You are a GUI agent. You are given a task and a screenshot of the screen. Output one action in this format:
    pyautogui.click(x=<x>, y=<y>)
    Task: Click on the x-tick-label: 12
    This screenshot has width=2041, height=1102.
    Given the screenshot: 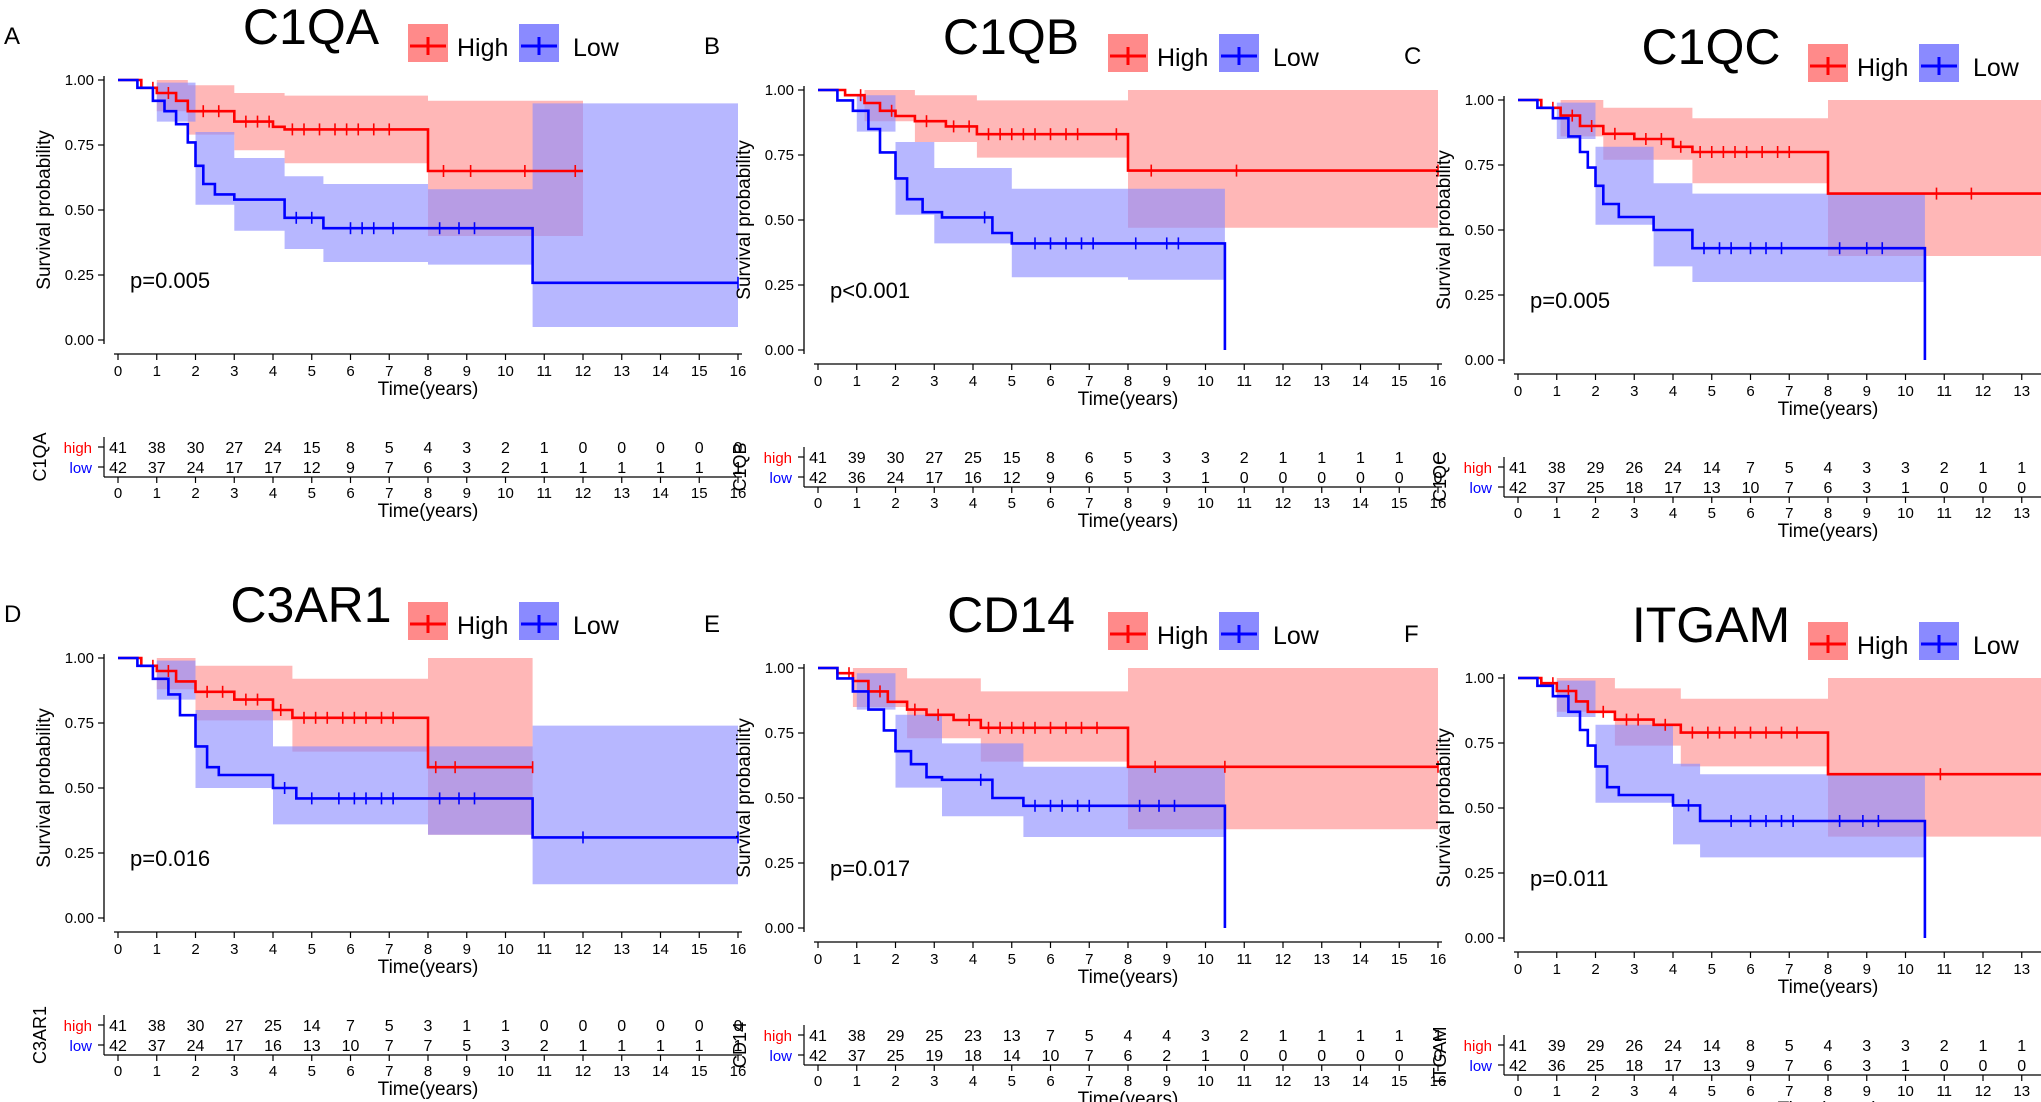 What is the action you would take?
    pyautogui.click(x=1283, y=381)
    